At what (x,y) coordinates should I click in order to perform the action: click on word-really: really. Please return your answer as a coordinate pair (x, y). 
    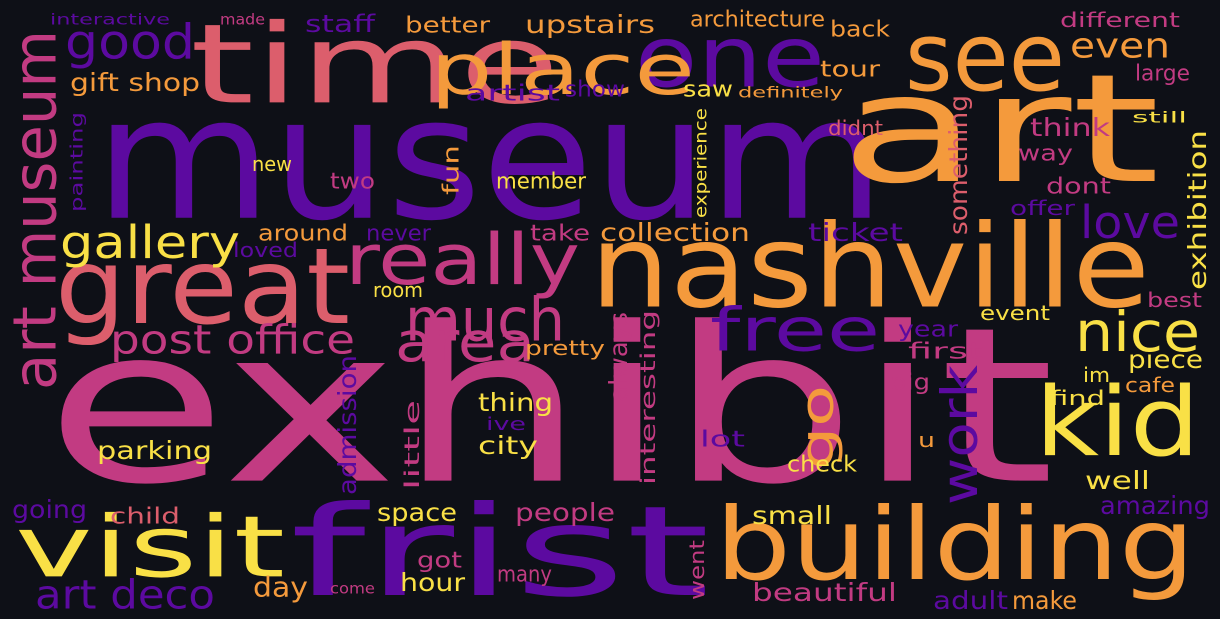
    Looking at the image, I should click on (462, 259).